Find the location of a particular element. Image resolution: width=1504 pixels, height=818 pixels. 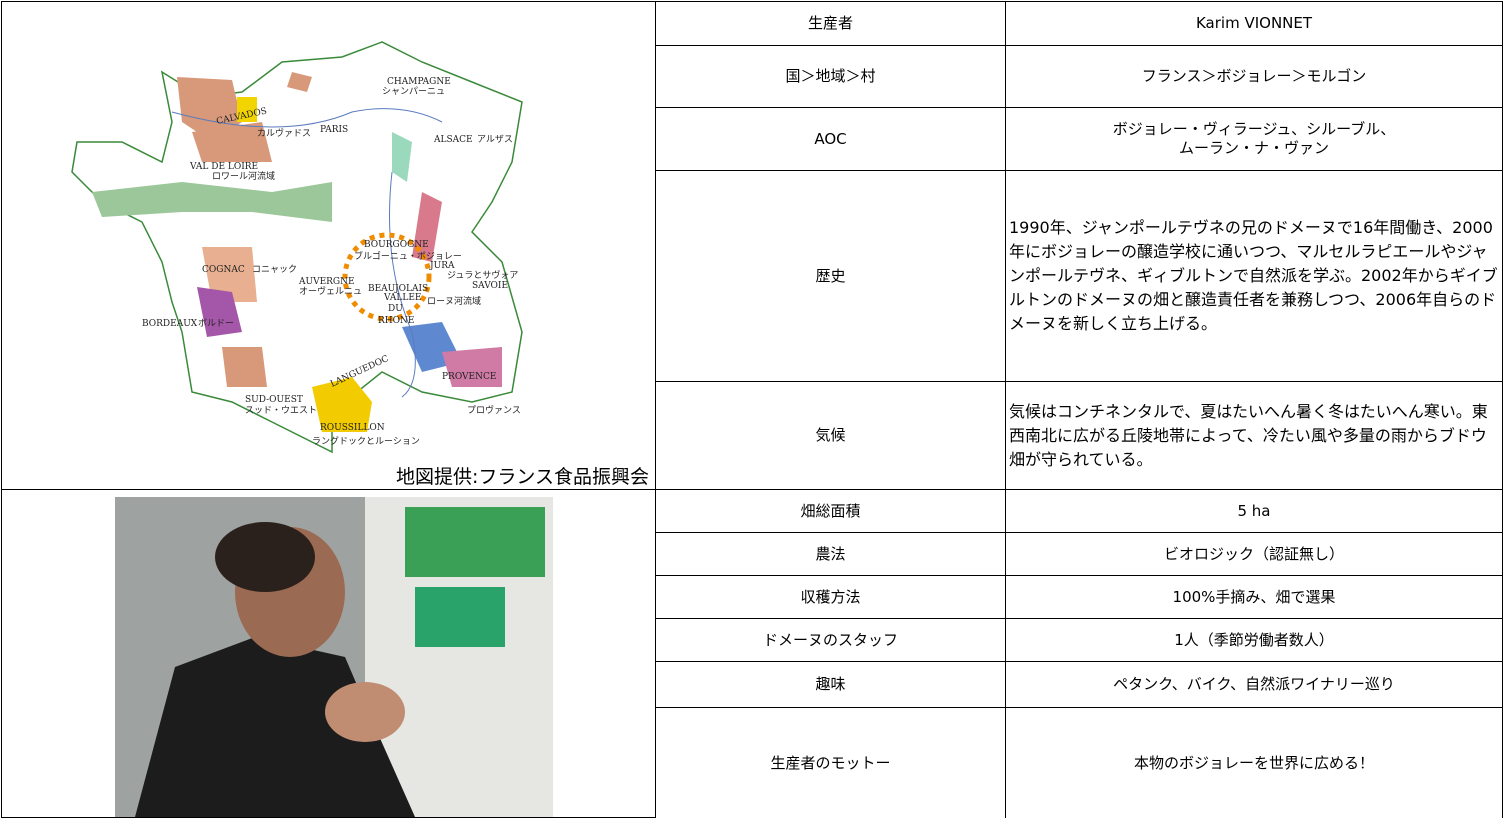

row-label: 畑総面積 is located at coordinates (830, 511).